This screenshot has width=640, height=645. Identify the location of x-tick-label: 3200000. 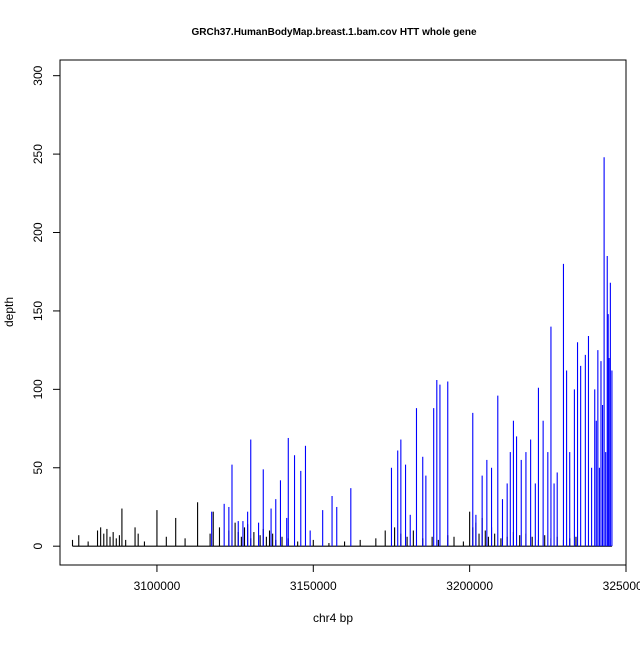
(469, 586).